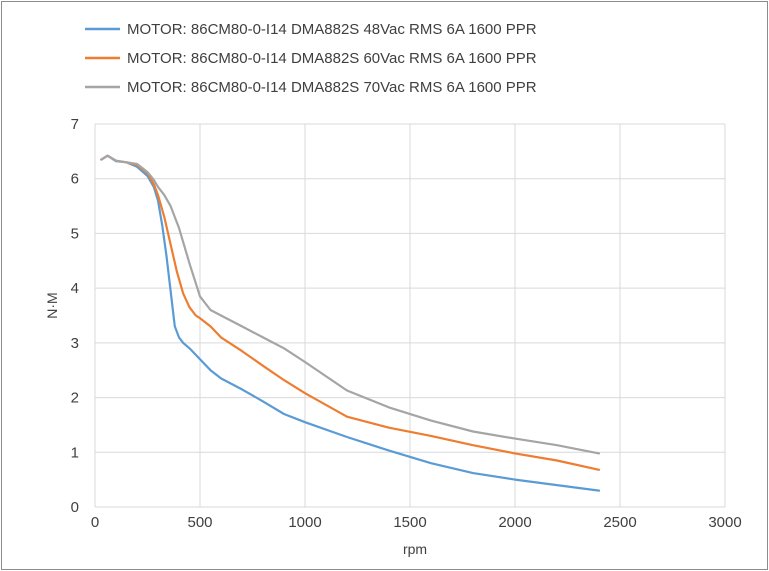 The width and height of the screenshot is (769, 571). I want to click on y-tick-label: 6, so click(75, 179).